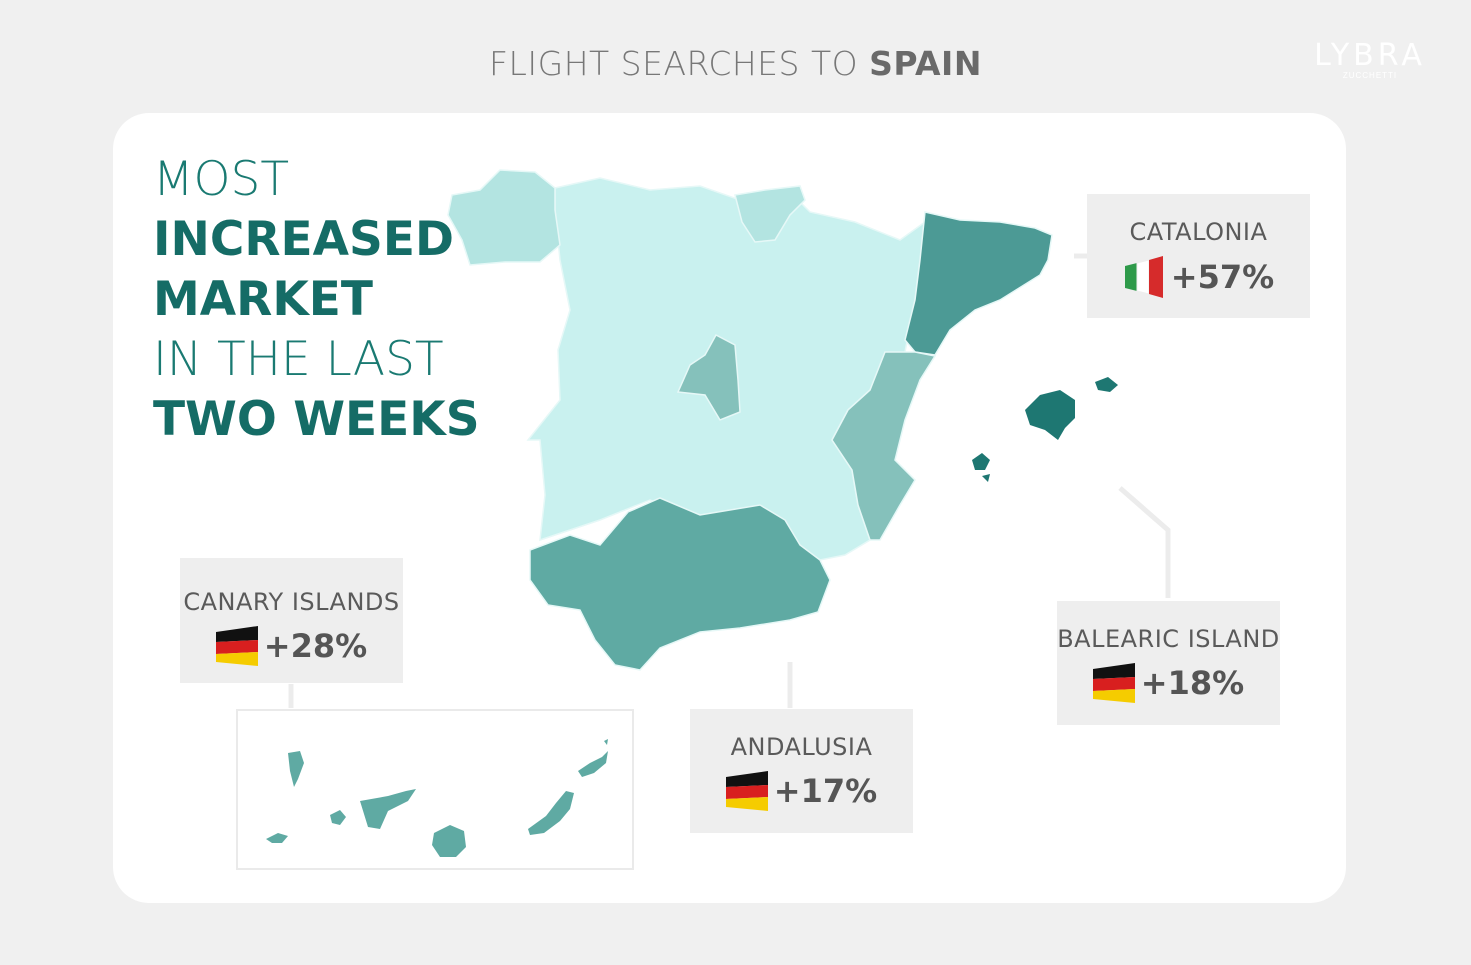 The height and width of the screenshot is (965, 1471). What do you see at coordinates (263, 299) in the screenshot?
I see `headline-line-3: MARKET` at bounding box center [263, 299].